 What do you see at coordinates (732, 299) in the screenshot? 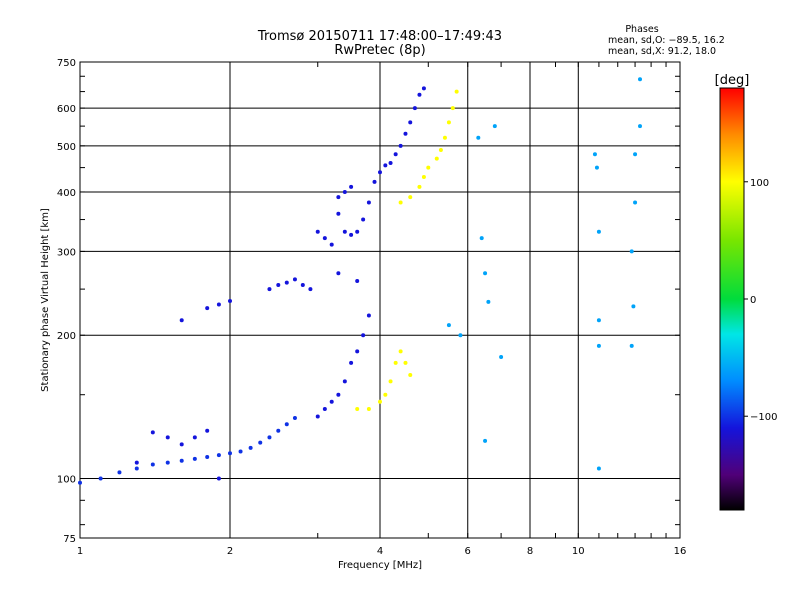
I see `colorbar-bar` at bounding box center [732, 299].